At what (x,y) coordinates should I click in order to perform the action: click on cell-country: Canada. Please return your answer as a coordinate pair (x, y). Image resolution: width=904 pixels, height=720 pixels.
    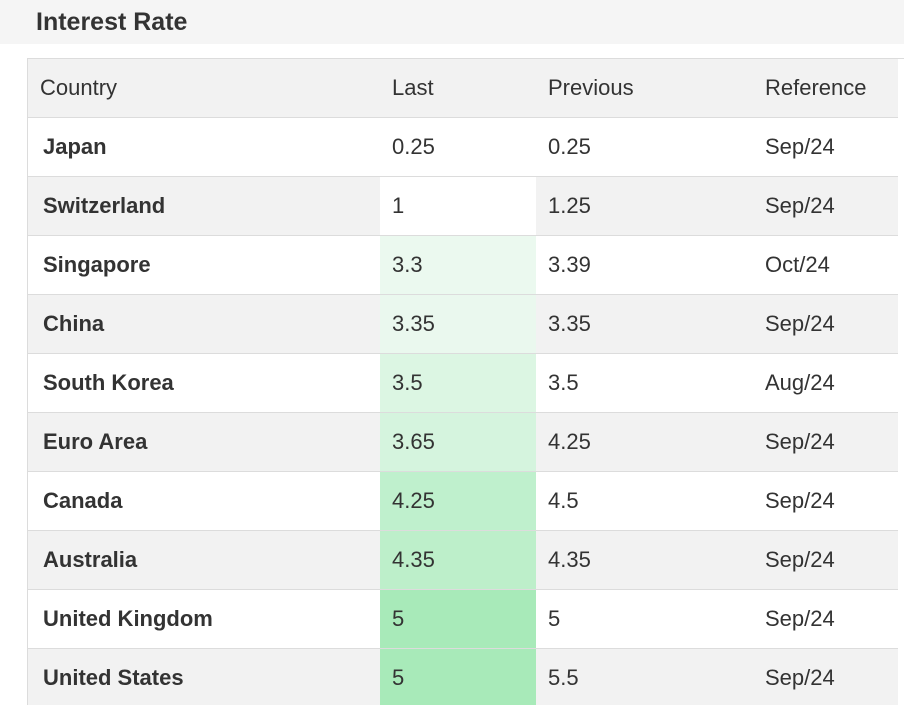
    Looking at the image, I should click on (204, 501).